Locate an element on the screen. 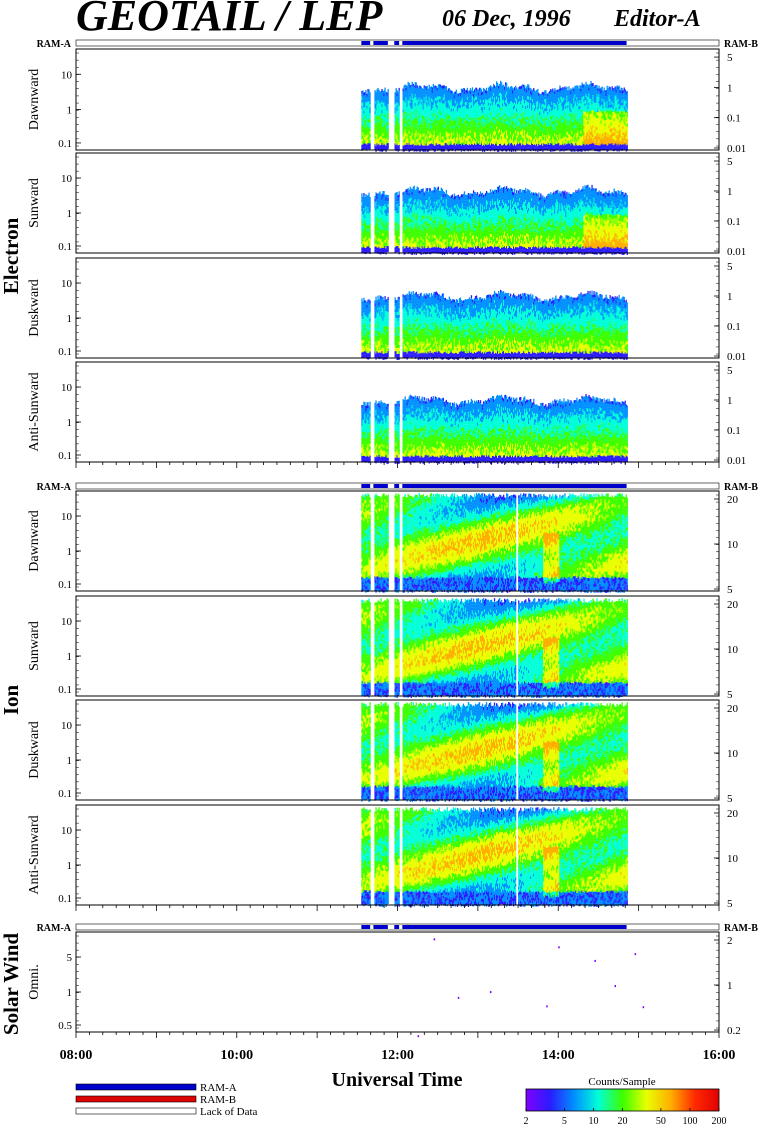 The height and width of the screenshot is (1128, 762). panel-label: Duskward is located at coordinates (34, 750).